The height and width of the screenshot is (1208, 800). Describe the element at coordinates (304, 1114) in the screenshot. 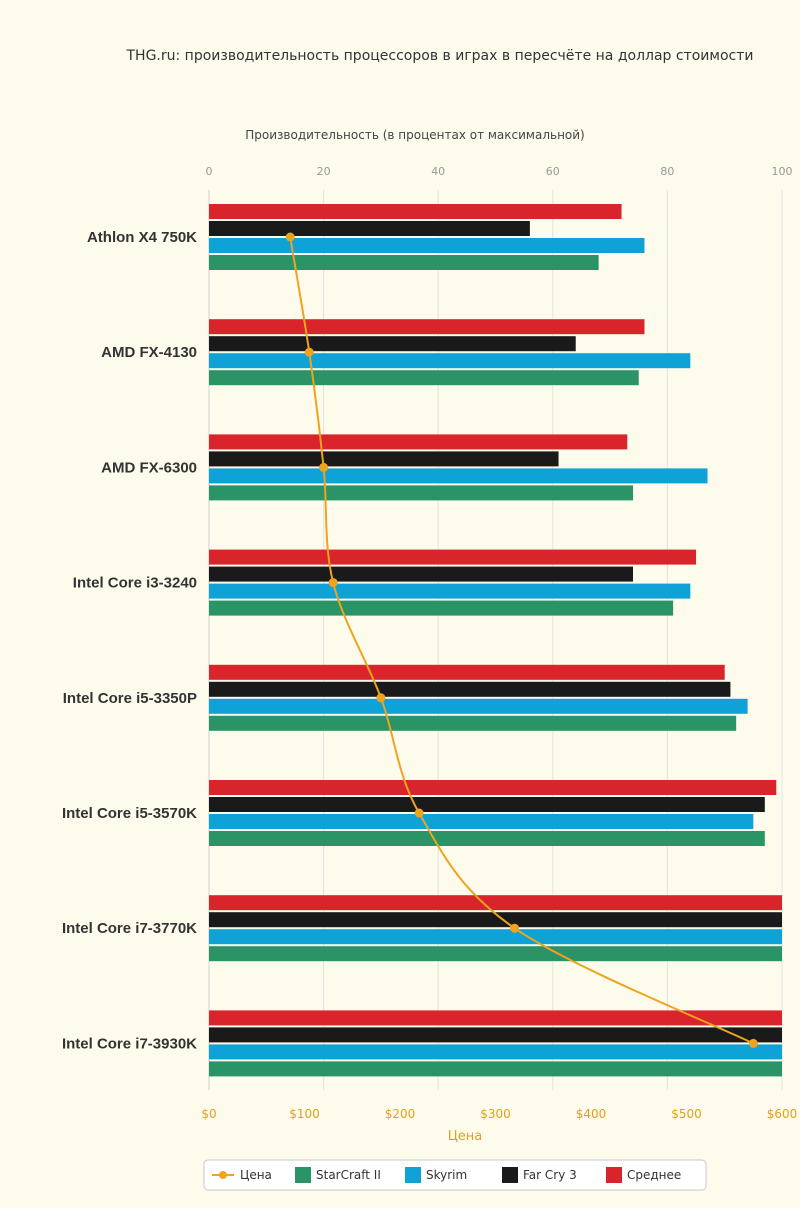

I see `bottom-tick-label: $100` at that location.